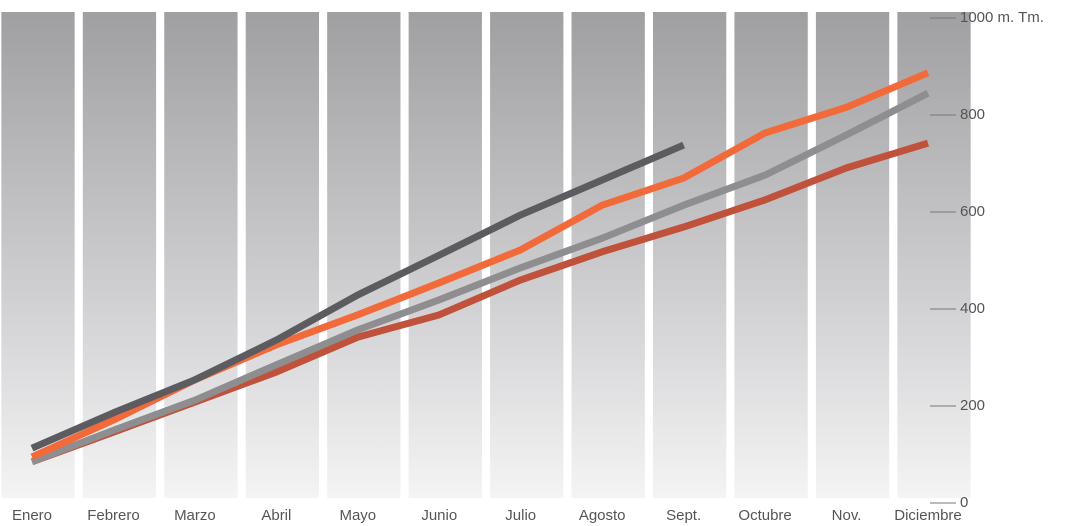 This screenshot has width=1077, height=526. Describe the element at coordinates (964, 502) in the screenshot. I see `y-tick-label: 0` at that location.